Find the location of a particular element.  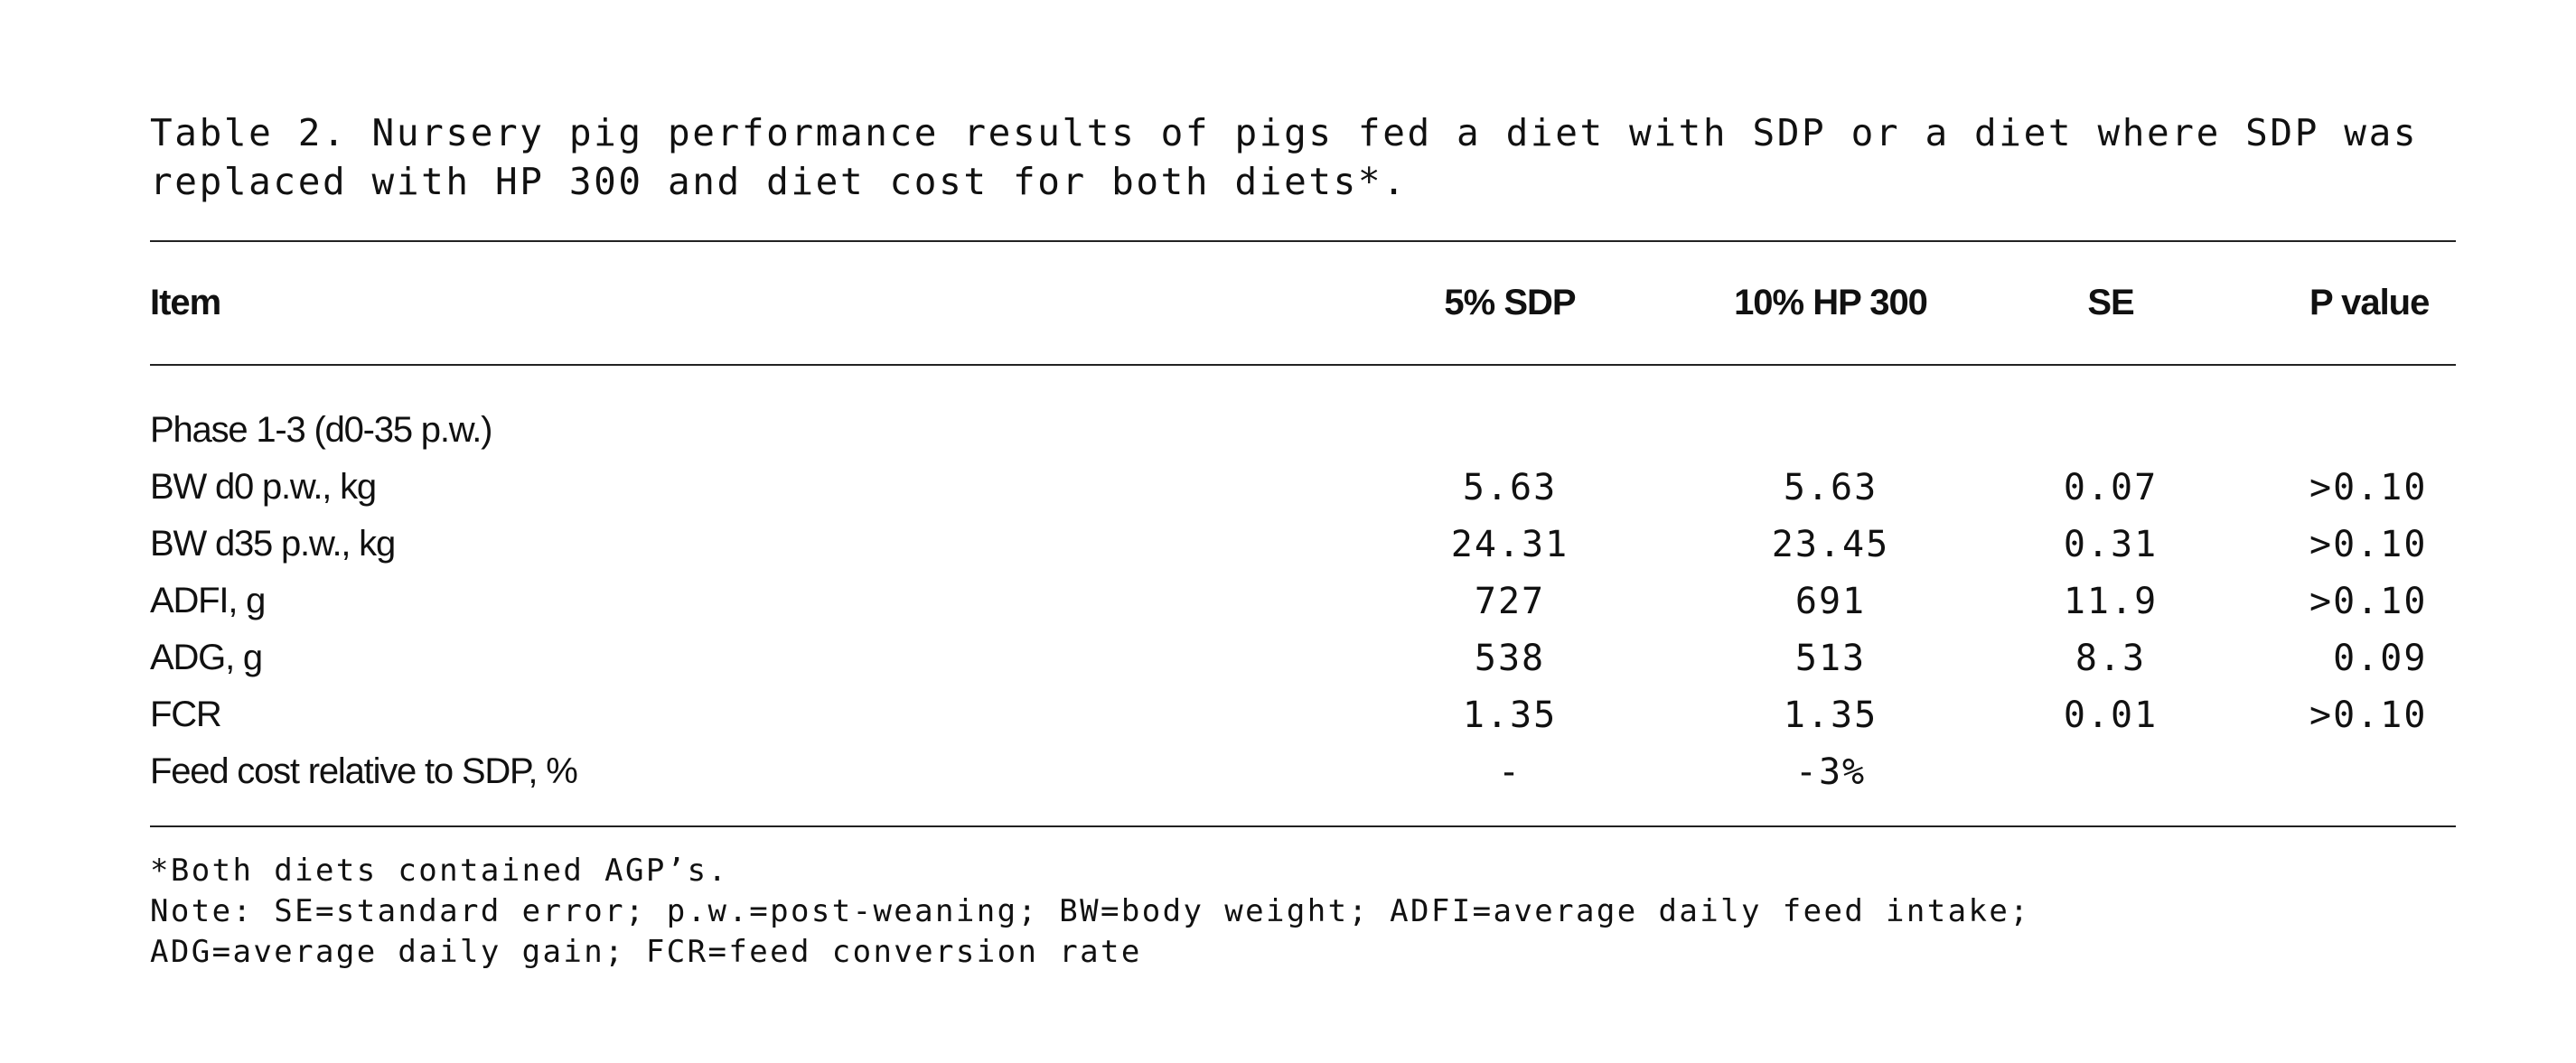

table-row: ADFI, g 727 691 11.9 >0.10 is located at coordinates (1303, 601).